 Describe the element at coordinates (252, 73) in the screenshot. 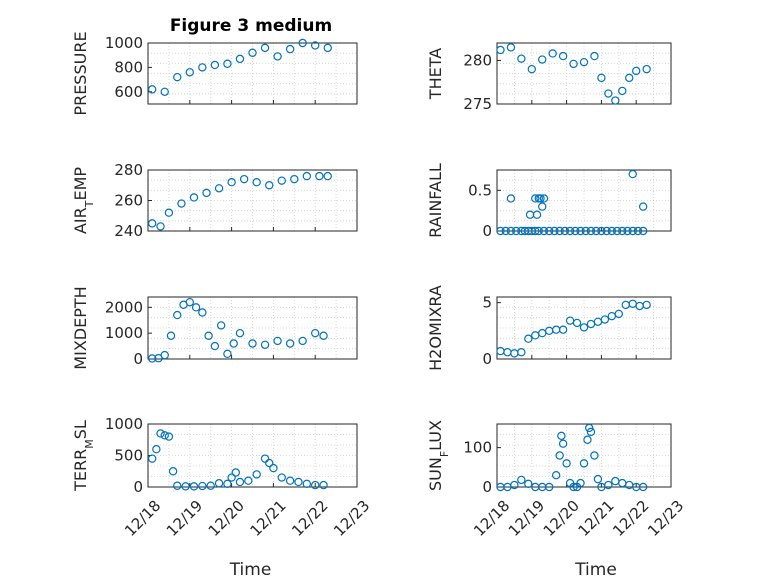

I see `axes-box` at that location.